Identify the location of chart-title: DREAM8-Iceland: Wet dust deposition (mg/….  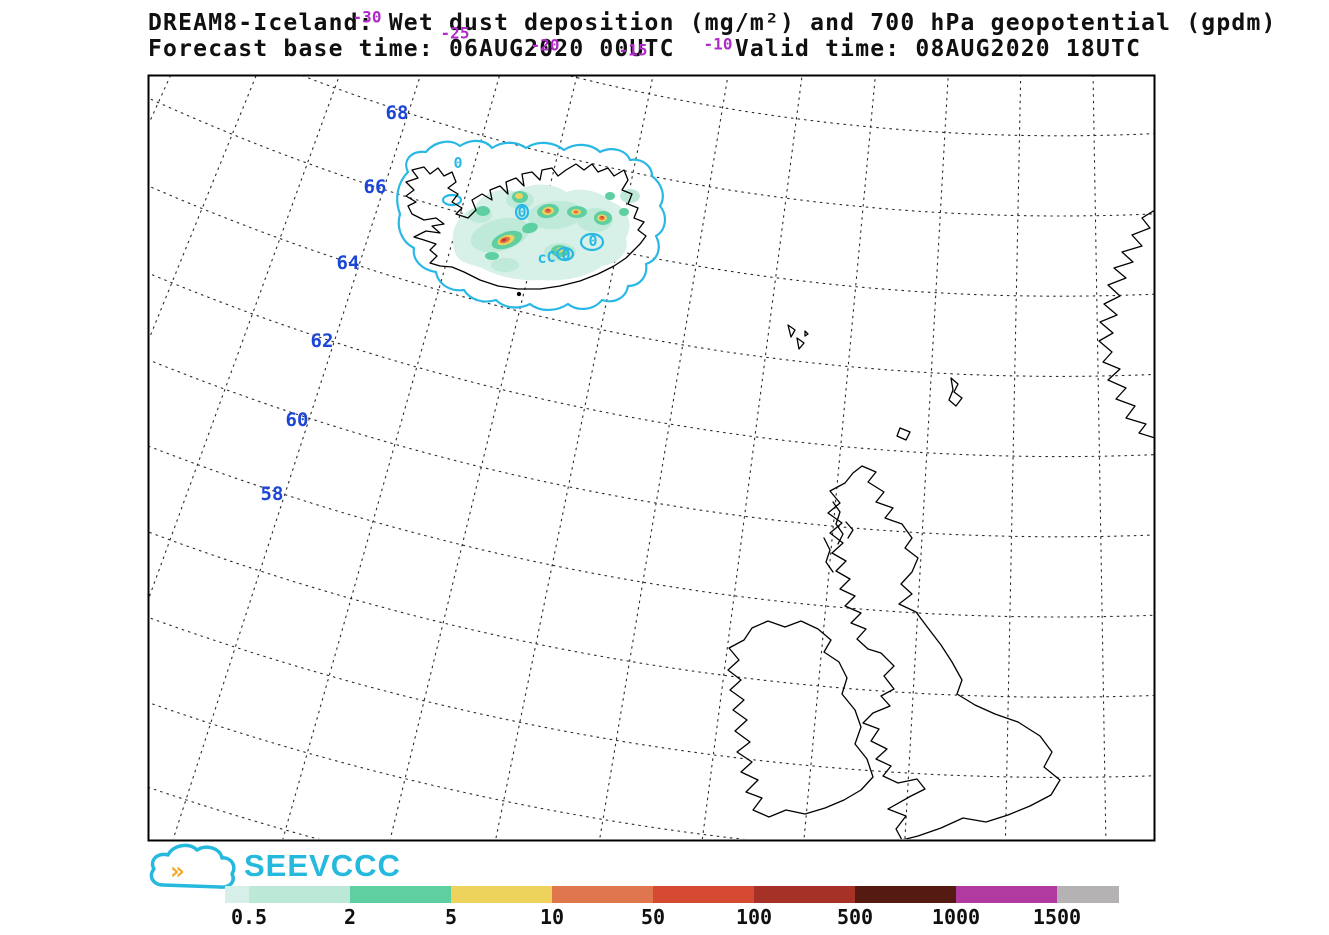
(712, 23).